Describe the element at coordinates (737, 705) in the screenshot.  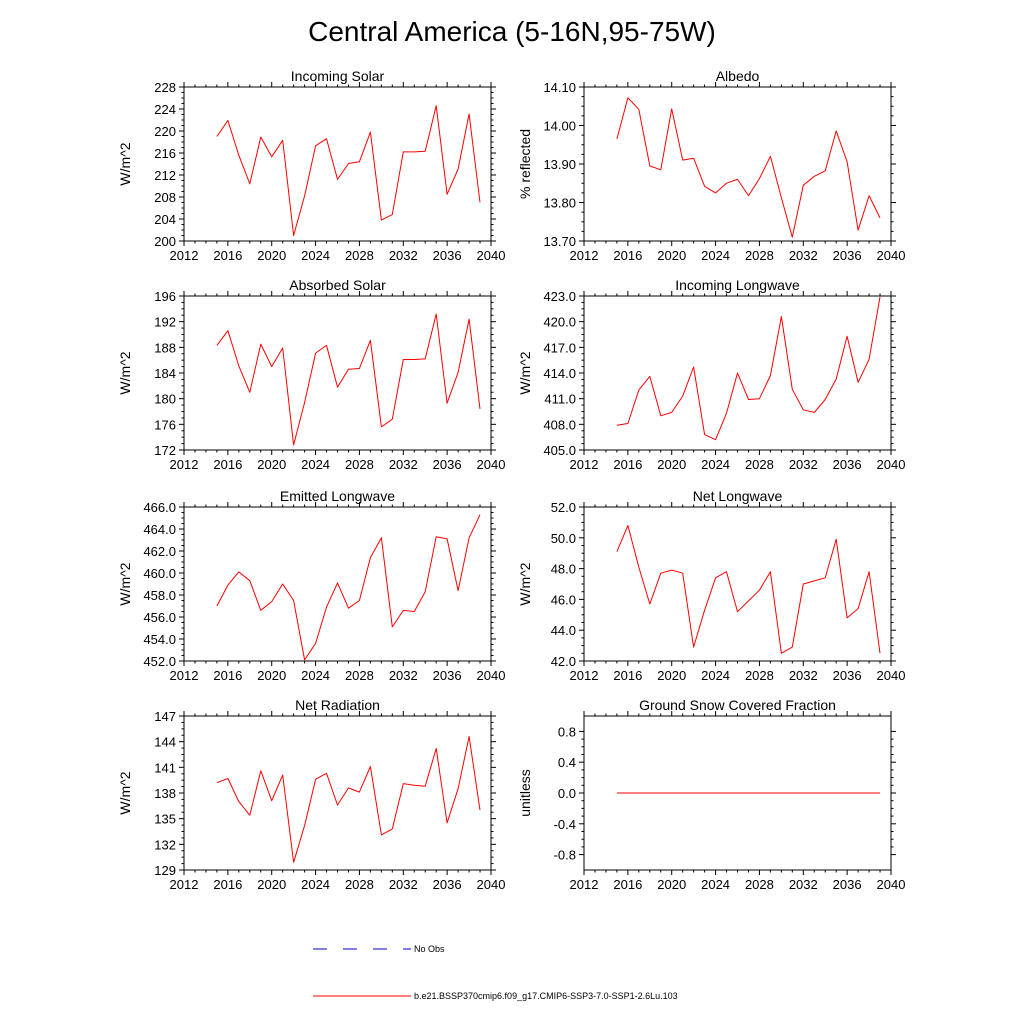
I see `panel-title: Ground Snow Covered Fraction` at that location.